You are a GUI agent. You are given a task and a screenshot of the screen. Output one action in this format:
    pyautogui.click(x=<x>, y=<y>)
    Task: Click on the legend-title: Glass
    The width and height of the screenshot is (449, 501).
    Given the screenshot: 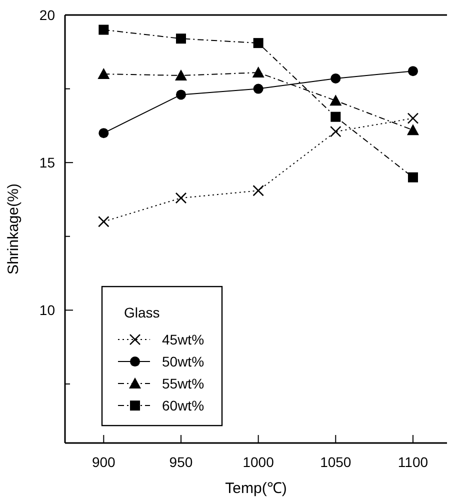 What is the action you would take?
    pyautogui.click(x=142, y=312)
    